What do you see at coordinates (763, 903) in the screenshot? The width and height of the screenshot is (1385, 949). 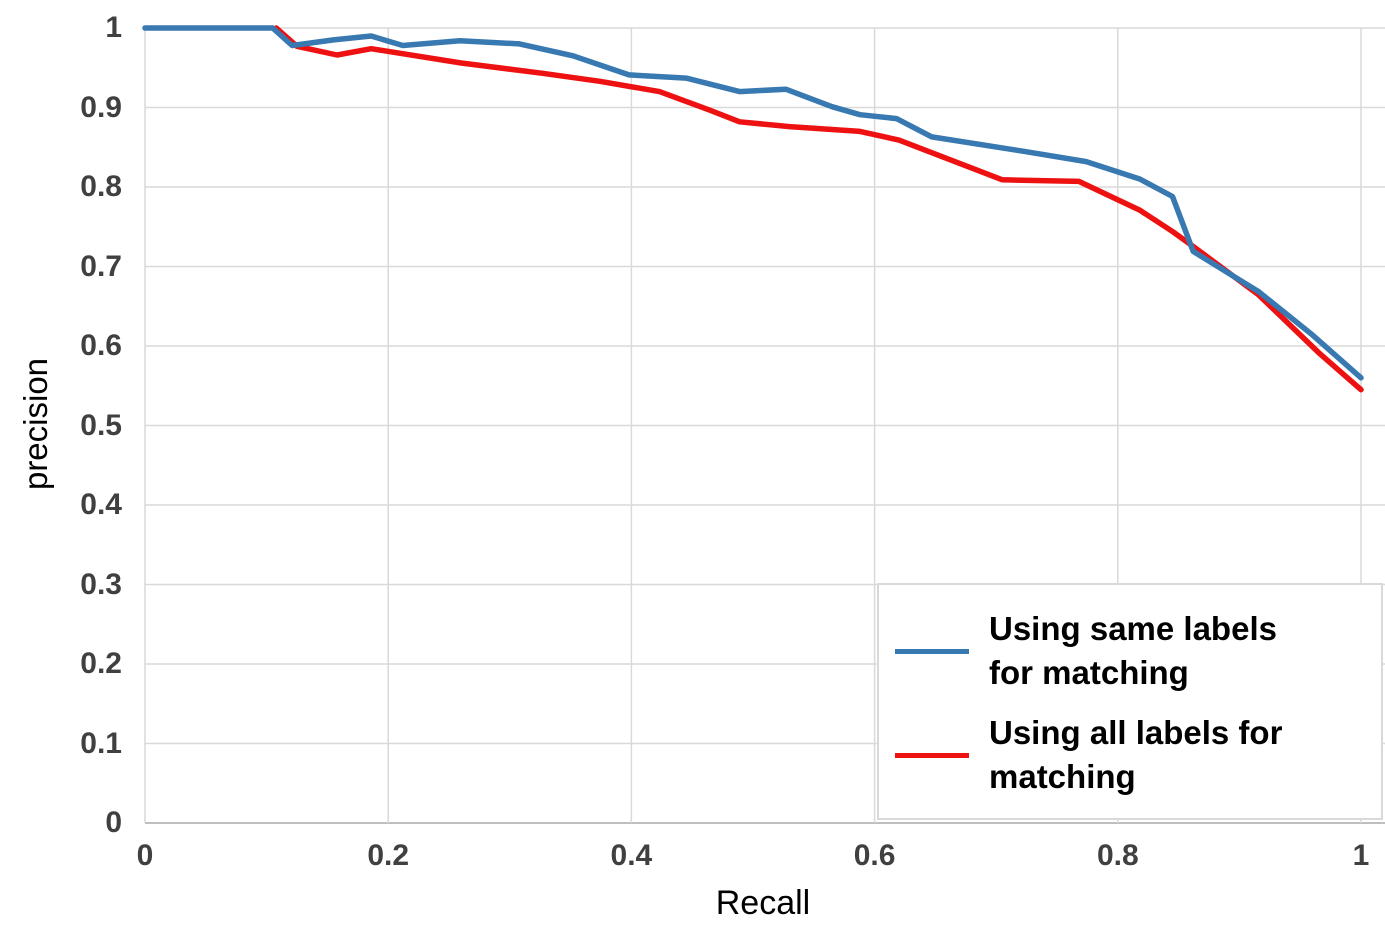 I see `x-axis-title: Recall` at bounding box center [763, 903].